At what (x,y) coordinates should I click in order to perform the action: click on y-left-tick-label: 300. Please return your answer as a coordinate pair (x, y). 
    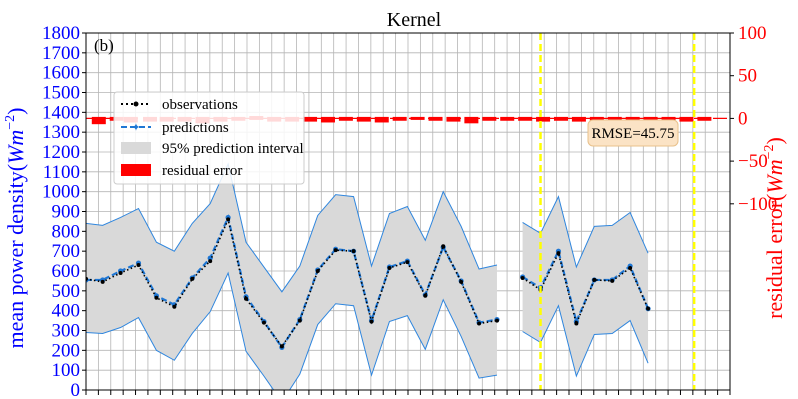
    Looking at the image, I should click on (66, 331).